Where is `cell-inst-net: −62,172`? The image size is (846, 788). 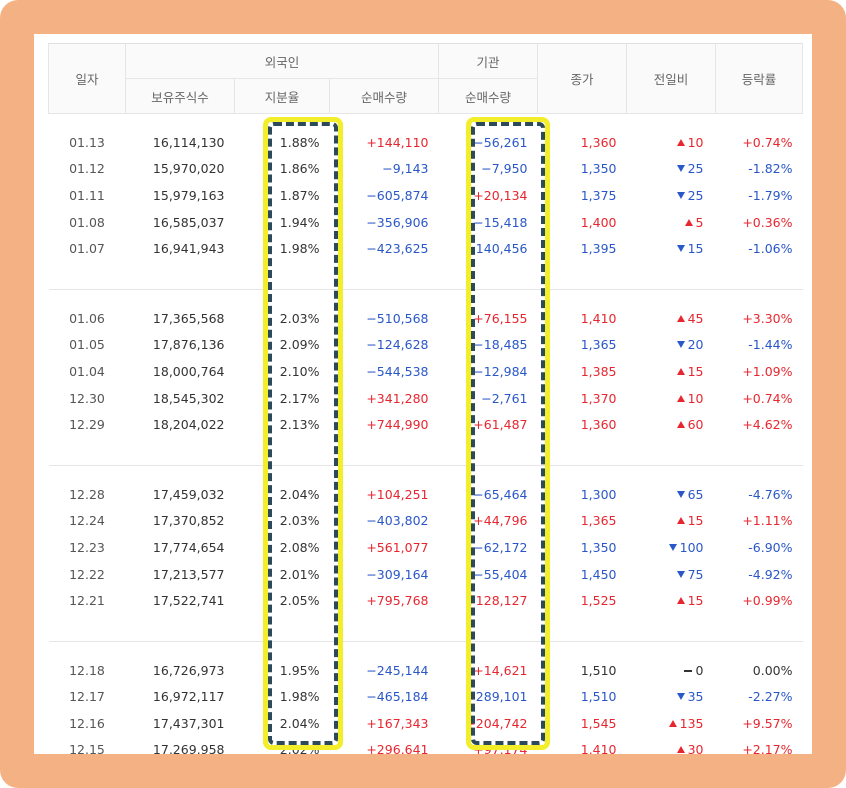 cell-inst-net: −62,172 is located at coordinates (500, 547).